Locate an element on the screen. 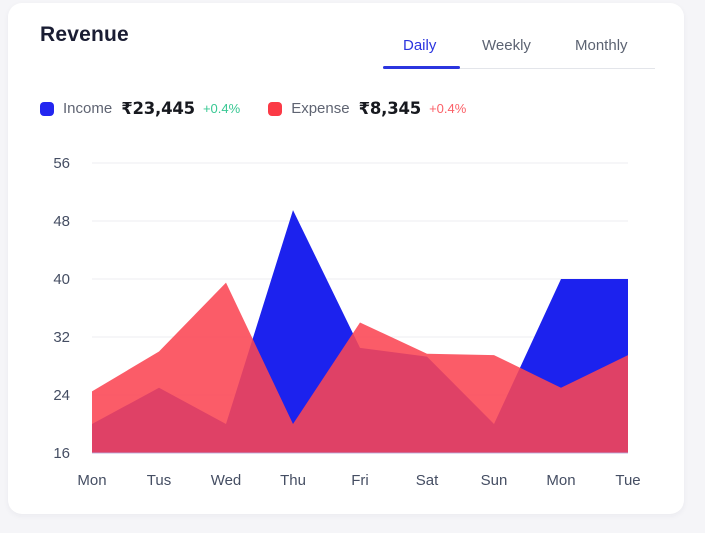 Image resolution: width=705 pixels, height=533 pixels. tab-monthly: Monthly is located at coordinates (601, 45).